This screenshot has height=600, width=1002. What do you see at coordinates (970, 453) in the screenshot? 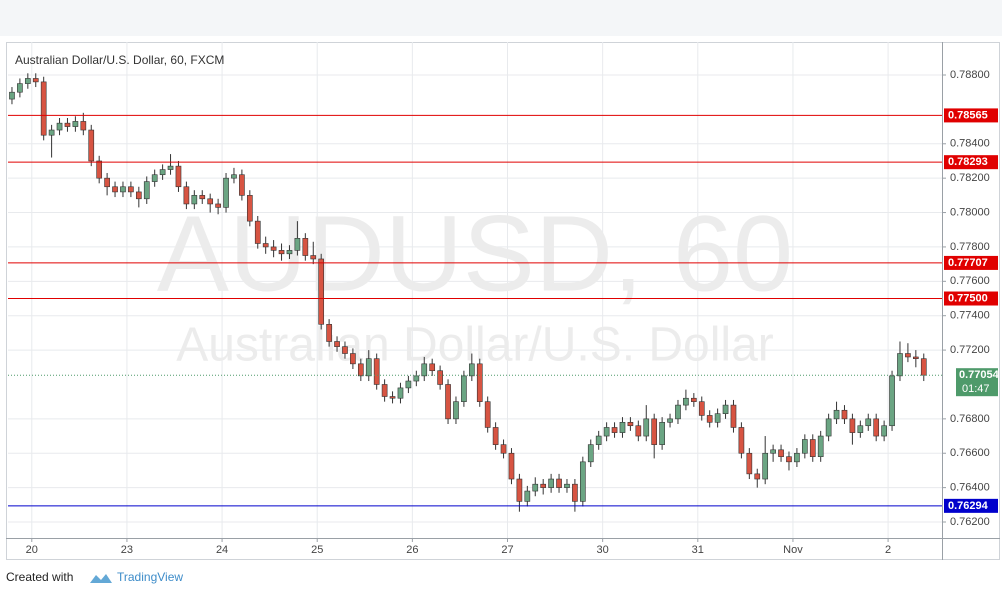
I see `y-tick-label: 0.76600` at bounding box center [970, 453].